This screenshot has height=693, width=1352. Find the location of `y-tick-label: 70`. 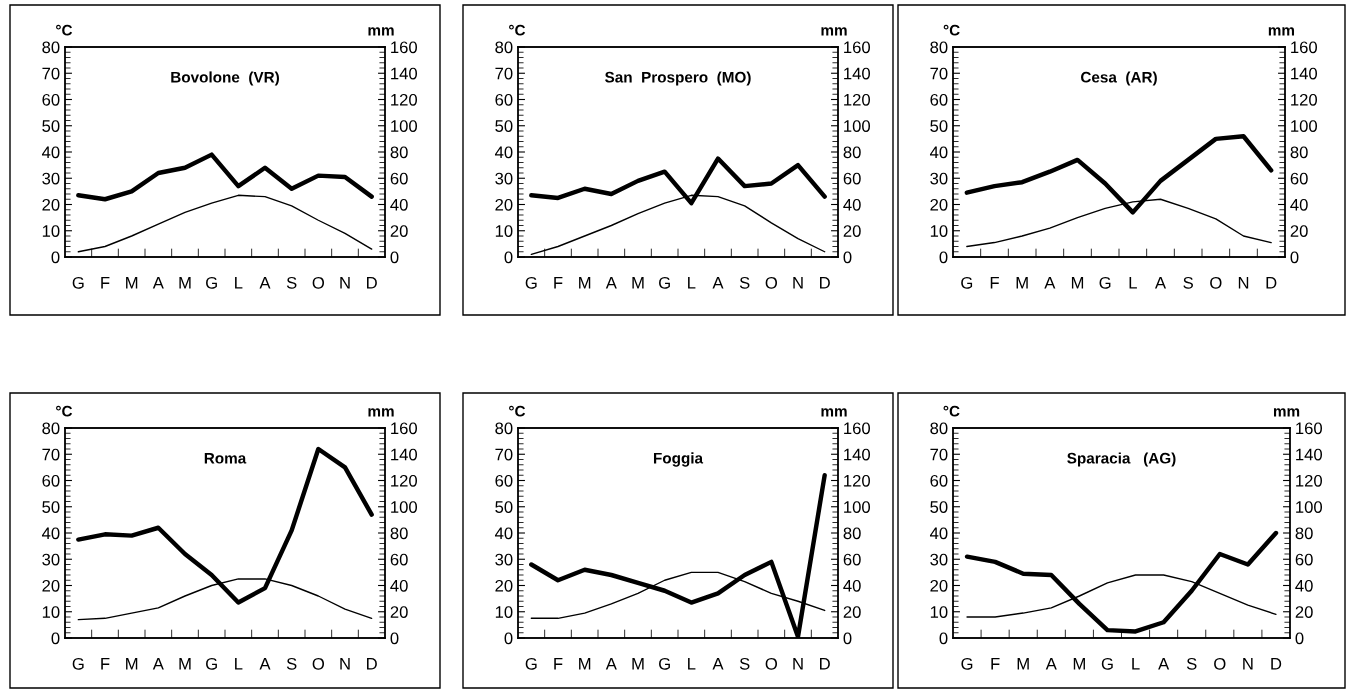

y-tick-label: 70 is located at coordinates (504, 454).